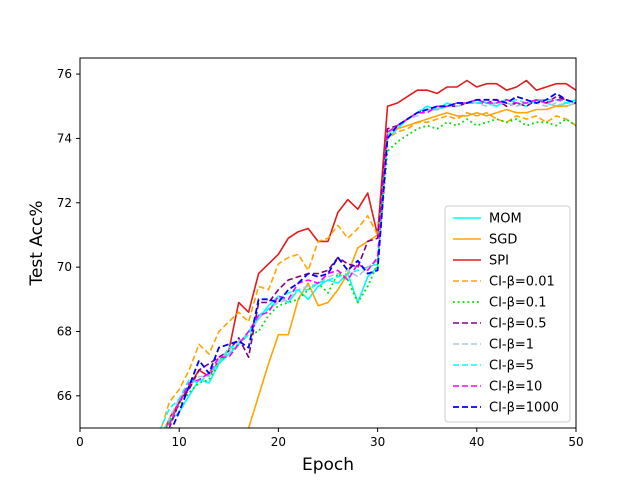 This screenshot has height=480, width=640. Describe the element at coordinates (64, 138) in the screenshot. I see `y-tick-label: 74` at that location.